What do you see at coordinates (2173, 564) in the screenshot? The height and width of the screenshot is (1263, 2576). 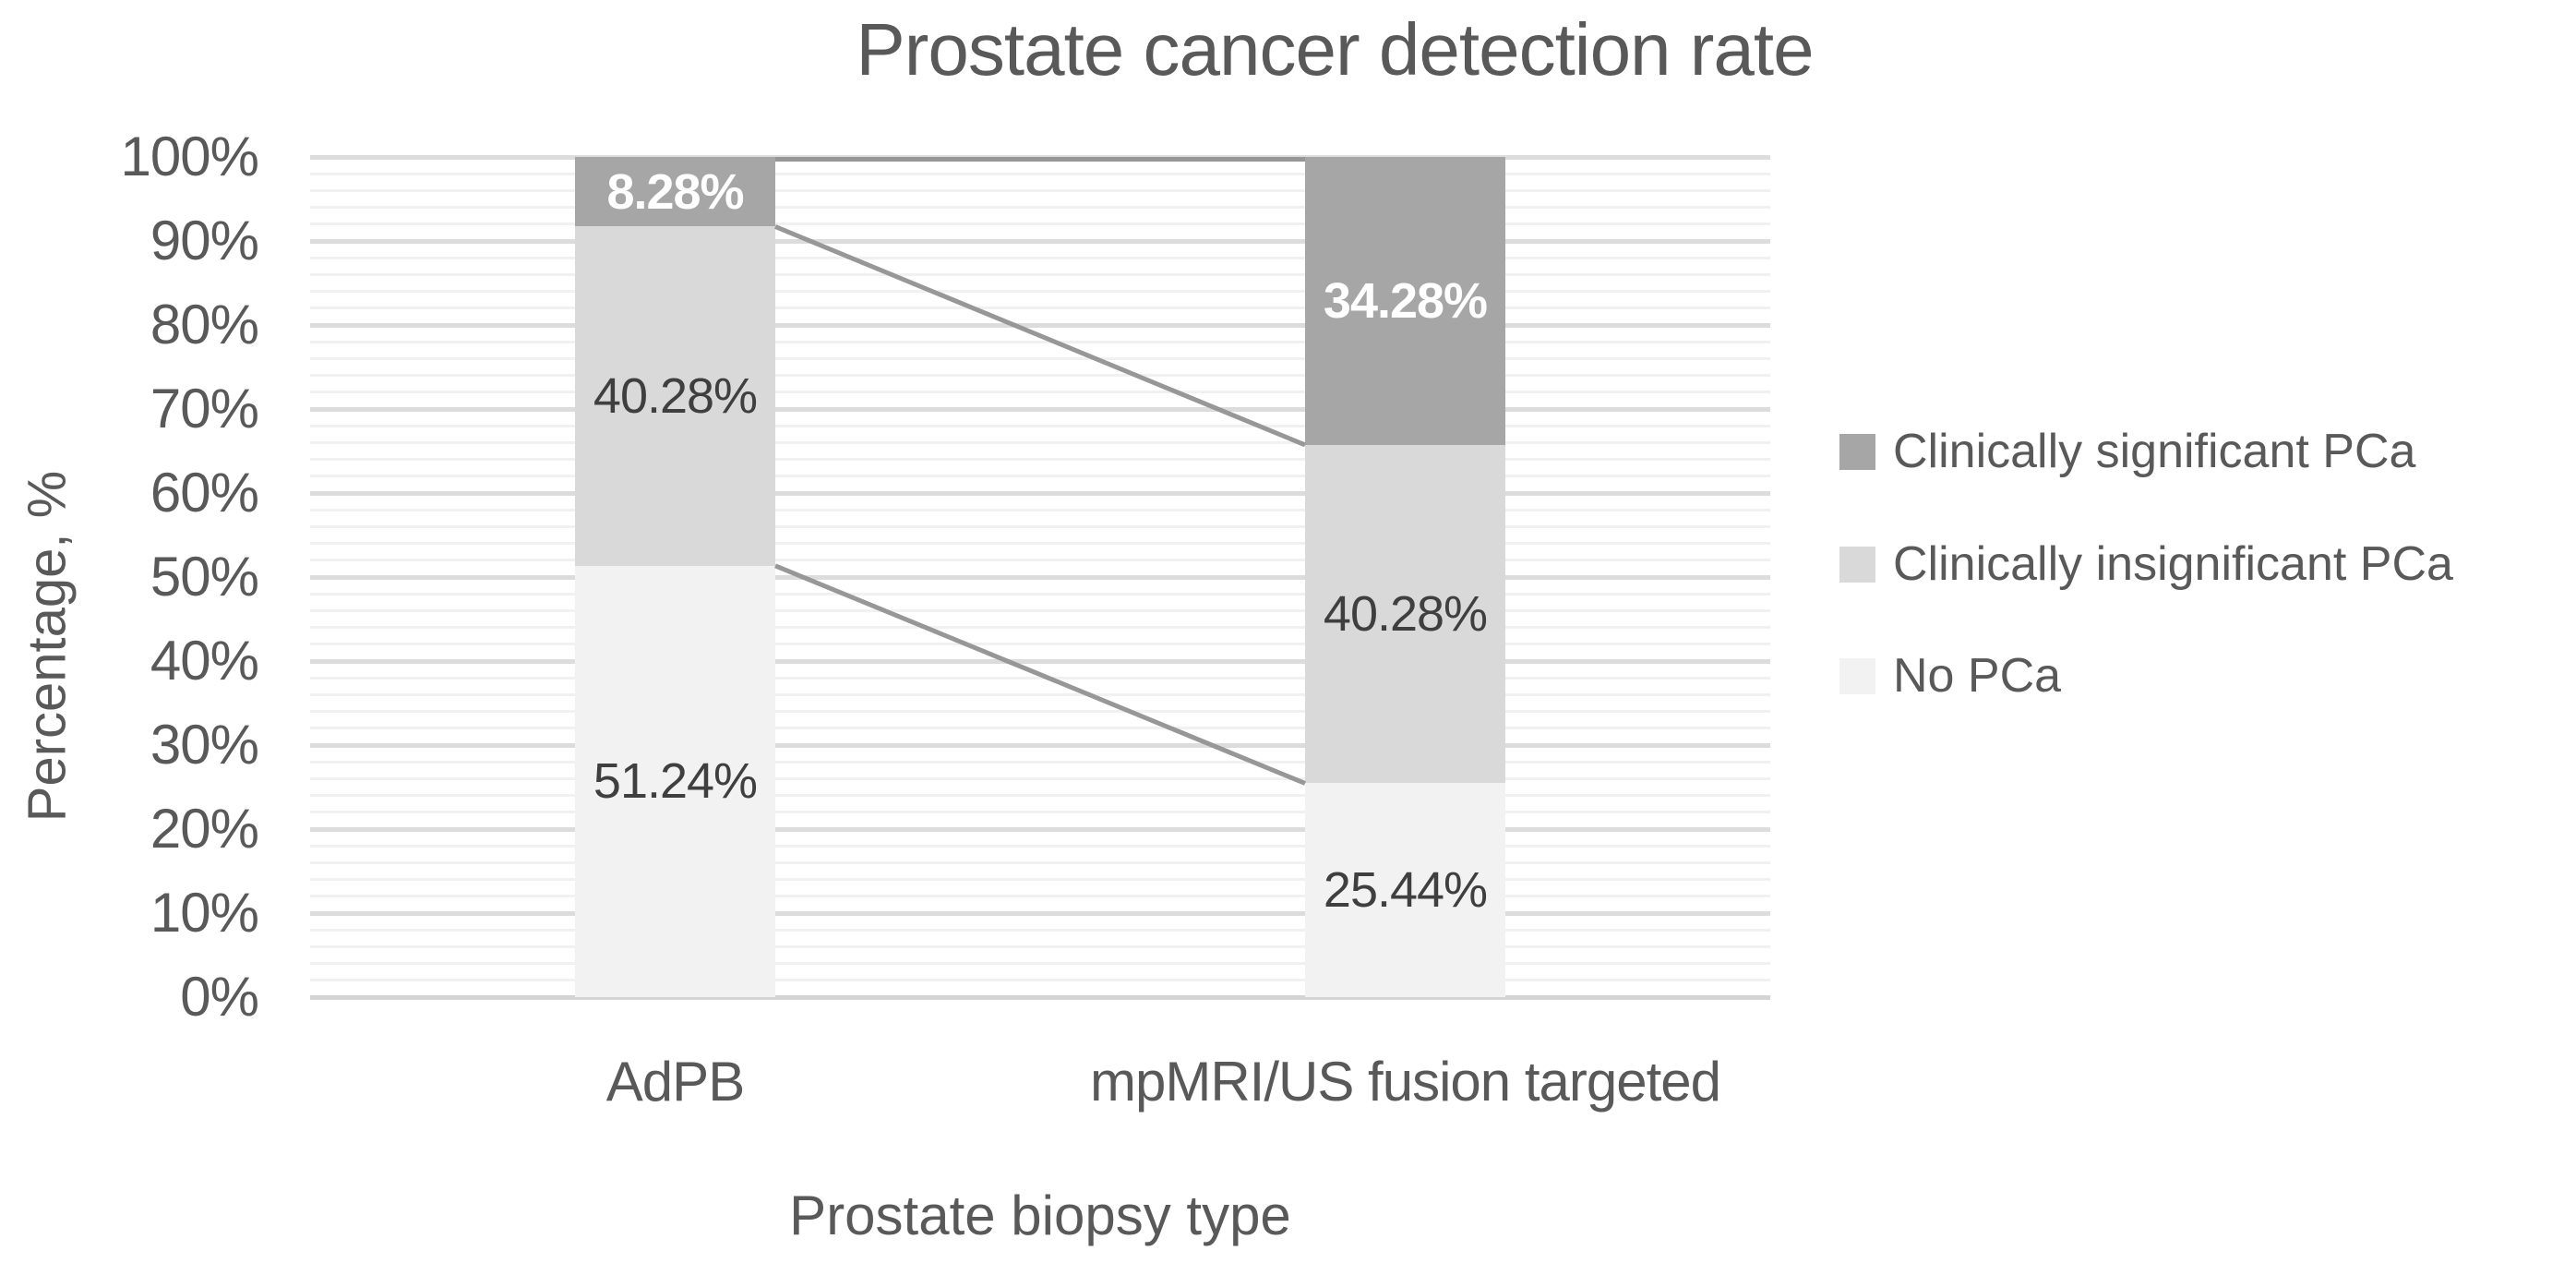 I see `legend-label: Clinically insignificant PCa` at bounding box center [2173, 564].